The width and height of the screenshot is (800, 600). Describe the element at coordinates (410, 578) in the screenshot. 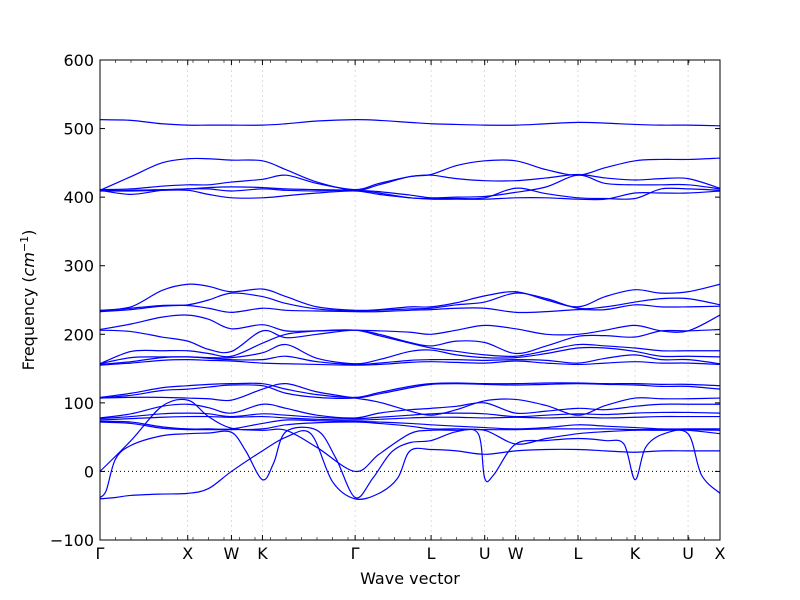

I see `x-axis-title: Wave vector` at that location.